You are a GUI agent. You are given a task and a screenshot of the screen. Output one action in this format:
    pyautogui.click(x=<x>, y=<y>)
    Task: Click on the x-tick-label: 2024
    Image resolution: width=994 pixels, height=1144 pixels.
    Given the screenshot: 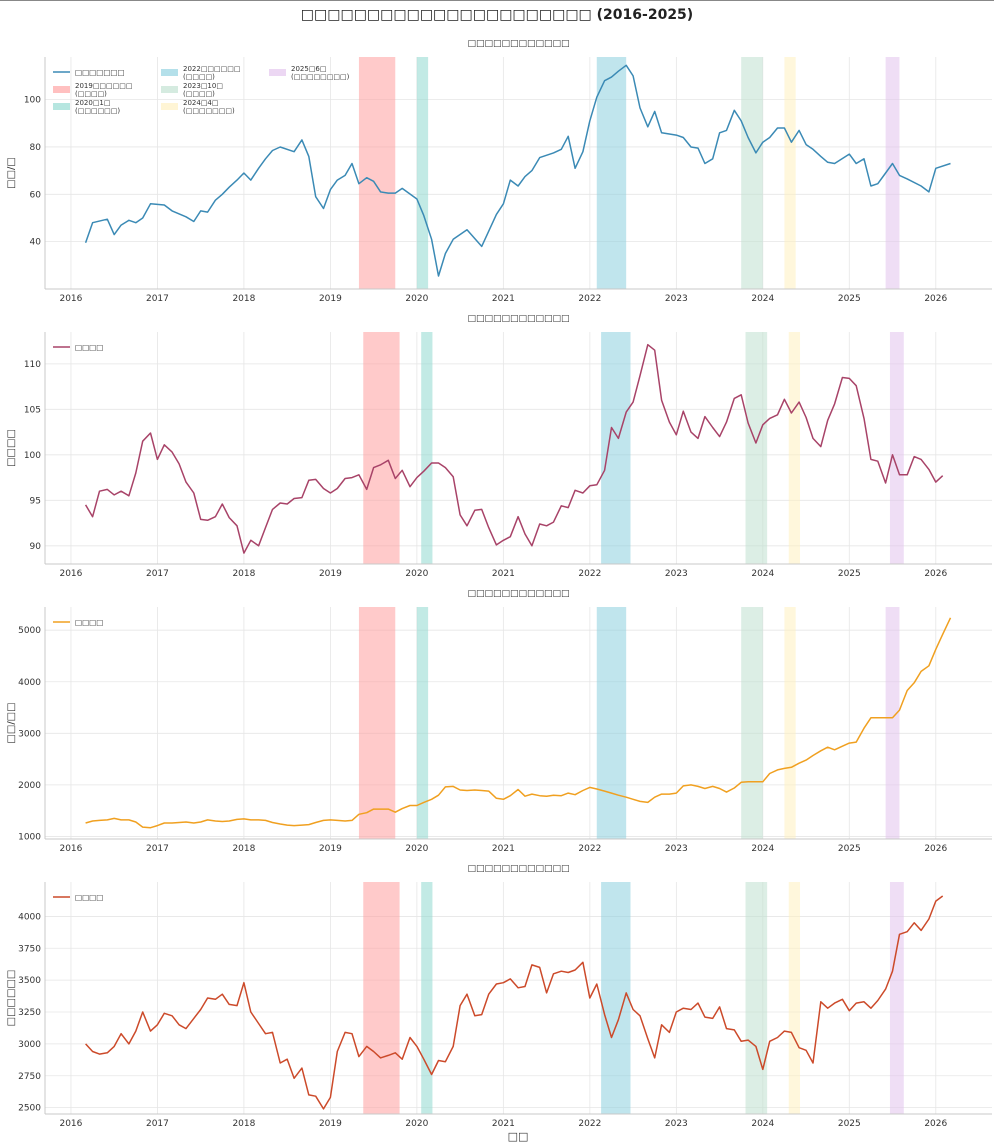 What is the action you would take?
    pyautogui.click(x=762, y=299)
    